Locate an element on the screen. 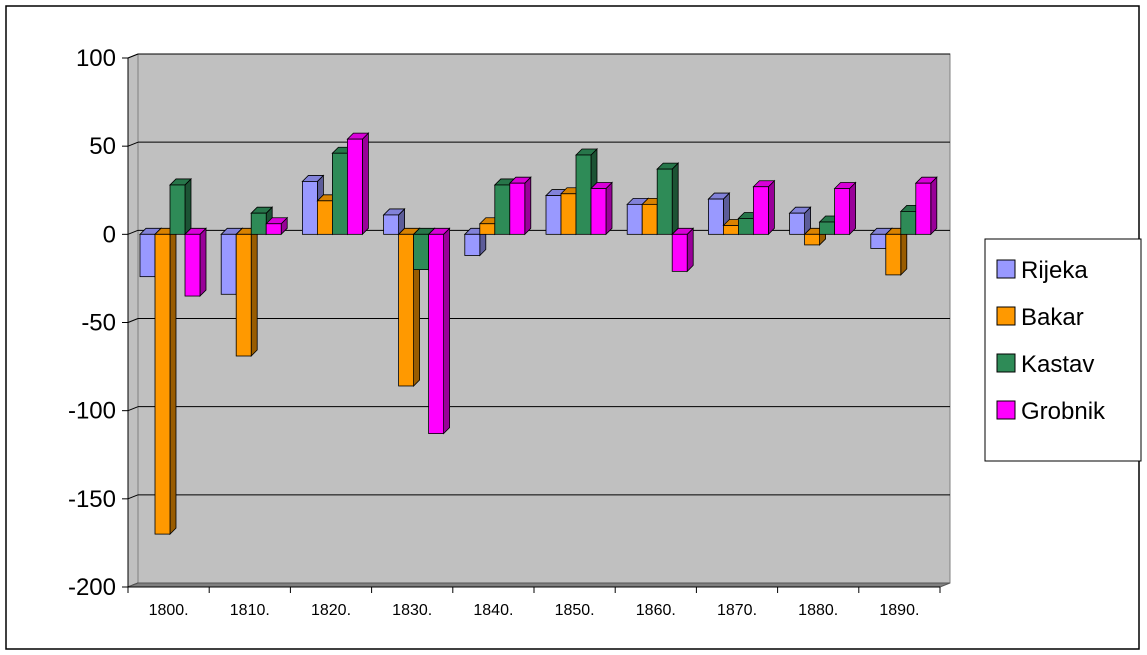 This screenshot has width=1147, height=655. x-tick-label: 1870. is located at coordinates (737, 610).